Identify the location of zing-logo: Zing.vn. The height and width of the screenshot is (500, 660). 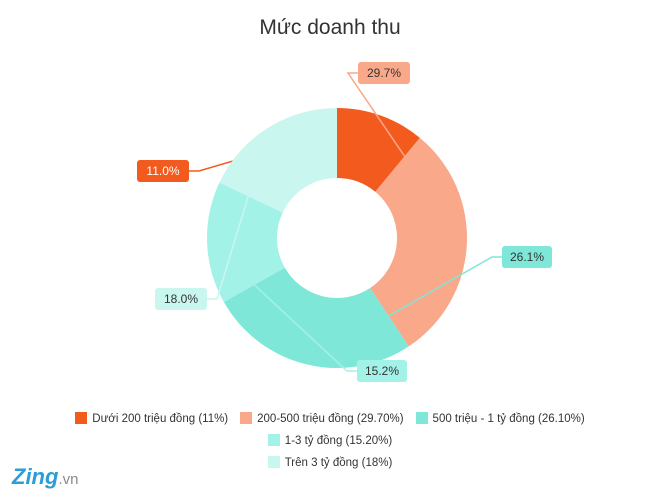
(45, 477).